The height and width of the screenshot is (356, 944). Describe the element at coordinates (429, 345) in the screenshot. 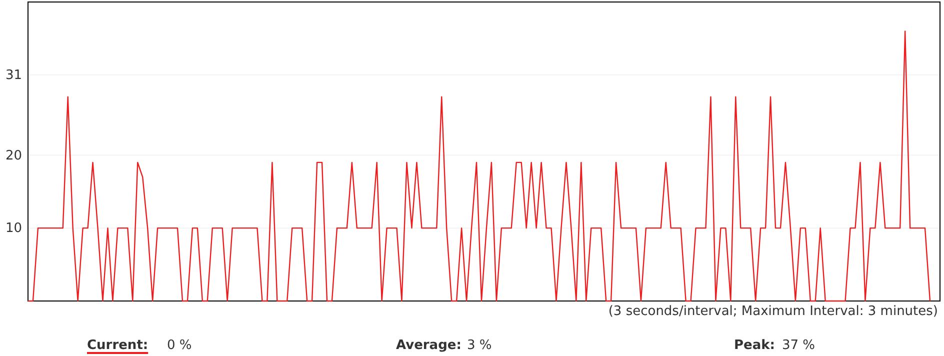

I see `text: Average:` at that location.